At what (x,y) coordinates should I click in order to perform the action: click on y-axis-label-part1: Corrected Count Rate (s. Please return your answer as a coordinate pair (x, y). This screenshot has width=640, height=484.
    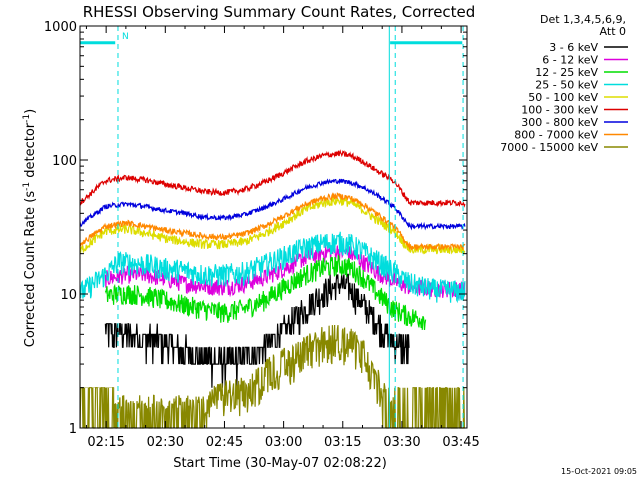
    Looking at the image, I should click on (30, 269).